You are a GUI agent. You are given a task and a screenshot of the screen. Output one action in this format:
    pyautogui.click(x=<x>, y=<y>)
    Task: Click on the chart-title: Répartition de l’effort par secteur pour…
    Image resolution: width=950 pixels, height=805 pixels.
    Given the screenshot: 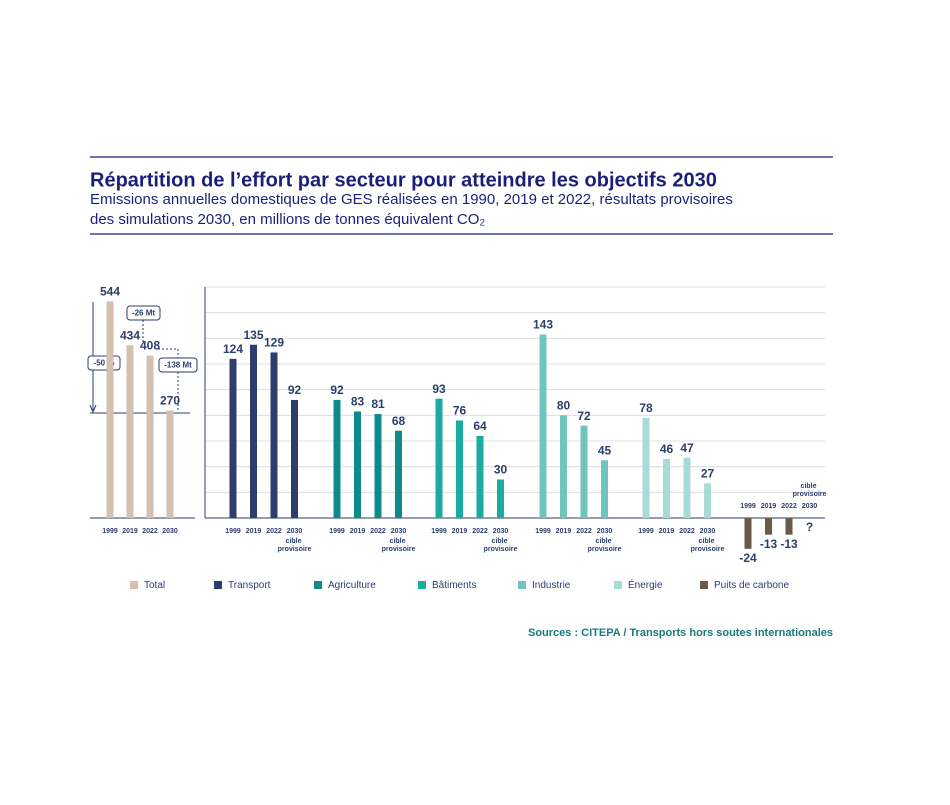 What is the action you would take?
    pyautogui.click(x=403, y=180)
    